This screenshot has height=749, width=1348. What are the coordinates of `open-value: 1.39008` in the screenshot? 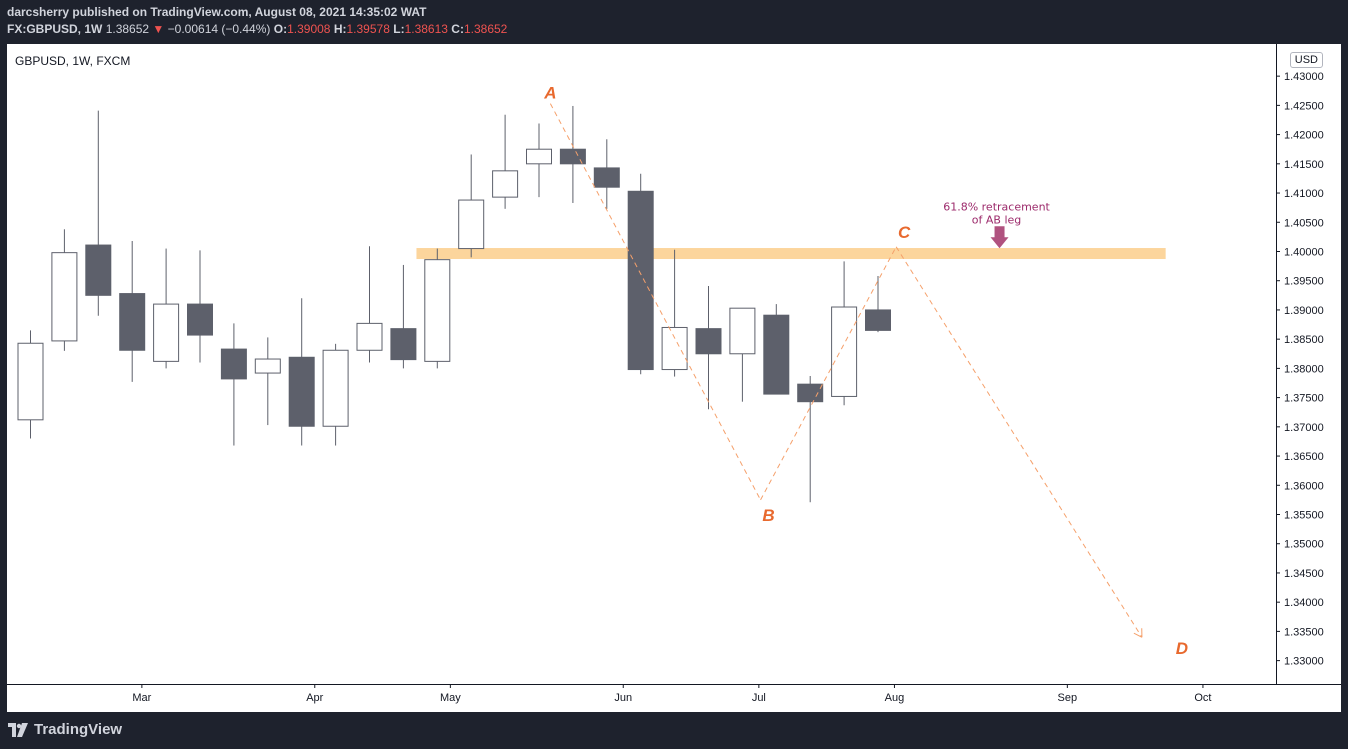 It's located at (309, 29).